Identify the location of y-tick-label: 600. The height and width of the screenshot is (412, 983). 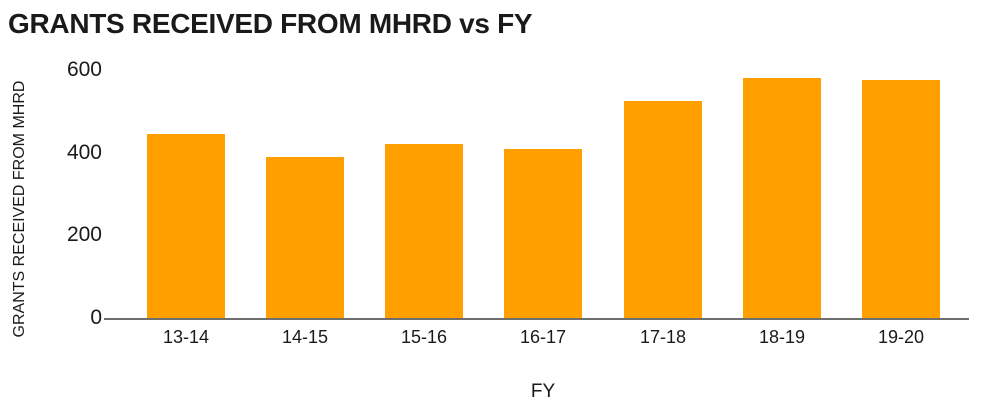
(84, 69).